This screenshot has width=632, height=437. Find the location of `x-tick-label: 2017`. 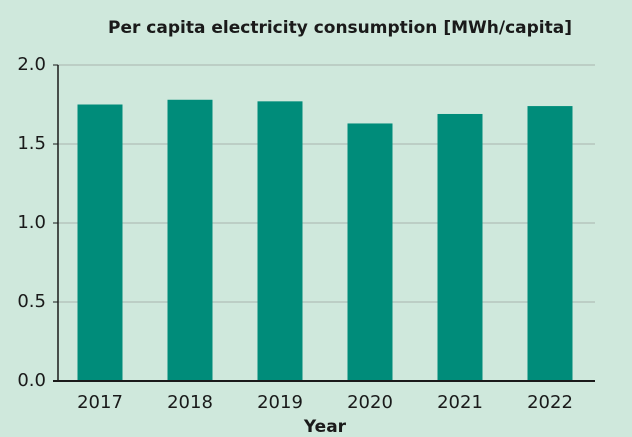

x-tick-label: 2017 is located at coordinates (100, 402).